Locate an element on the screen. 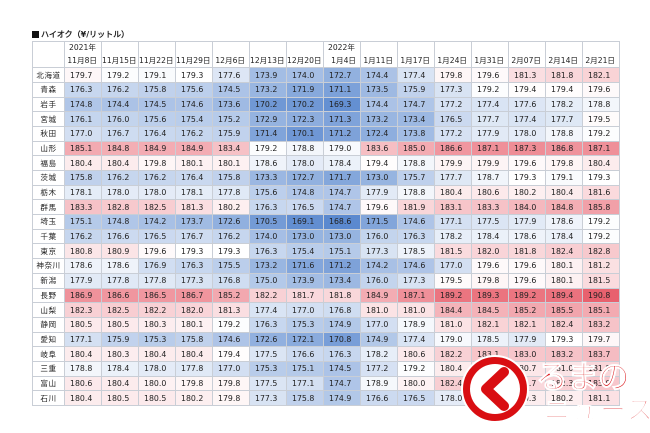 The height and width of the screenshot is (433, 650). price-cell: 189.3 is located at coordinates (490, 295).